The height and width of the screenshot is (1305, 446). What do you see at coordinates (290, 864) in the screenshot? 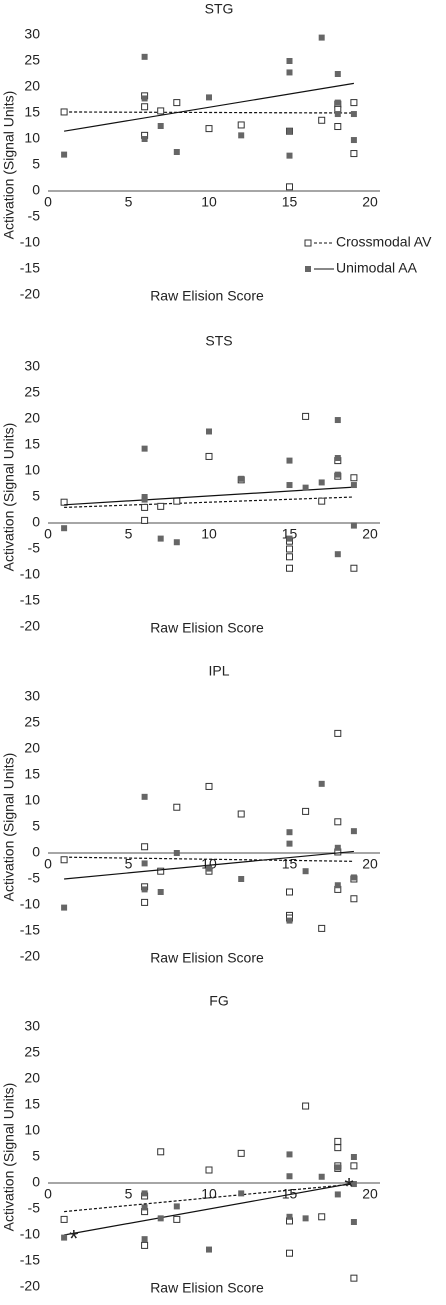
I see `x-tick-label: 15` at bounding box center [290, 864].